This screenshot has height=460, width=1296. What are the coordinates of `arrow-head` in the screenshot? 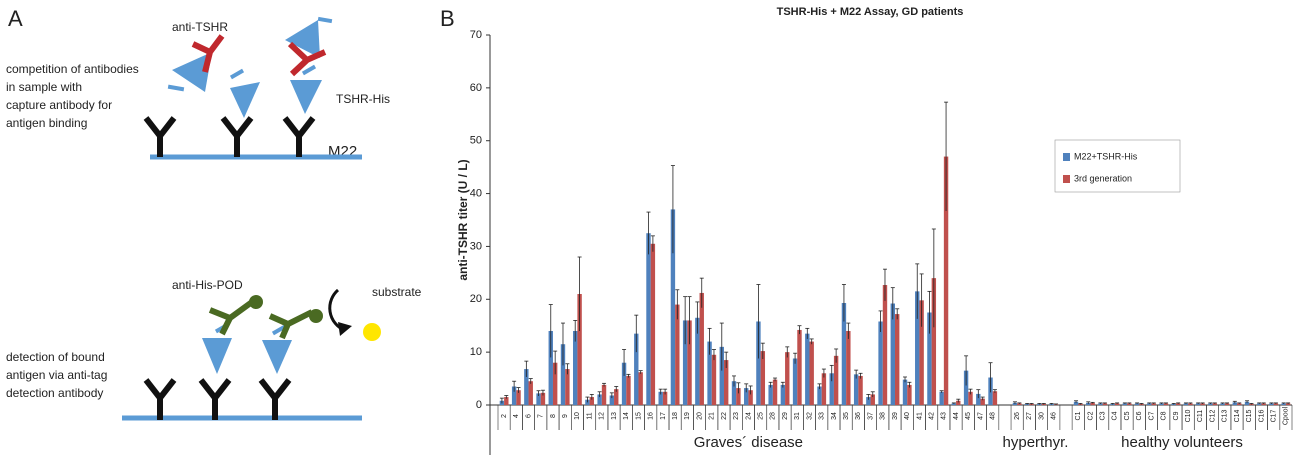 It's located at (345, 329).